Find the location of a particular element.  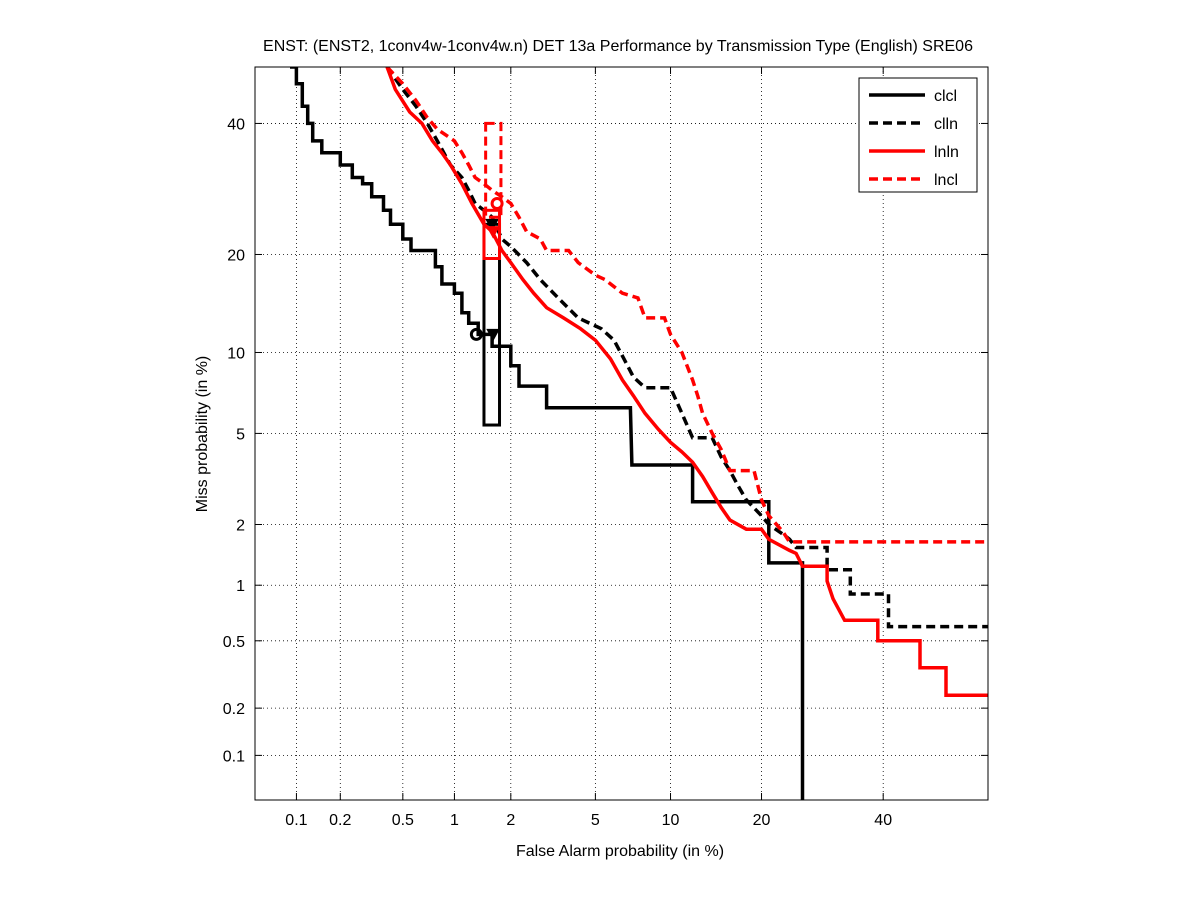

x-tick-label: 0.1 is located at coordinates (296, 820).